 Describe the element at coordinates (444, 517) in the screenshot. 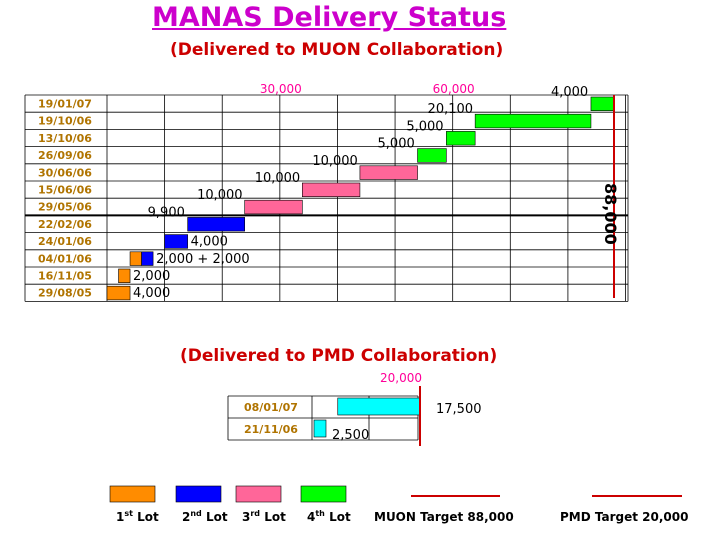

I see `legend-target-label: MUON Target 88,000` at that location.